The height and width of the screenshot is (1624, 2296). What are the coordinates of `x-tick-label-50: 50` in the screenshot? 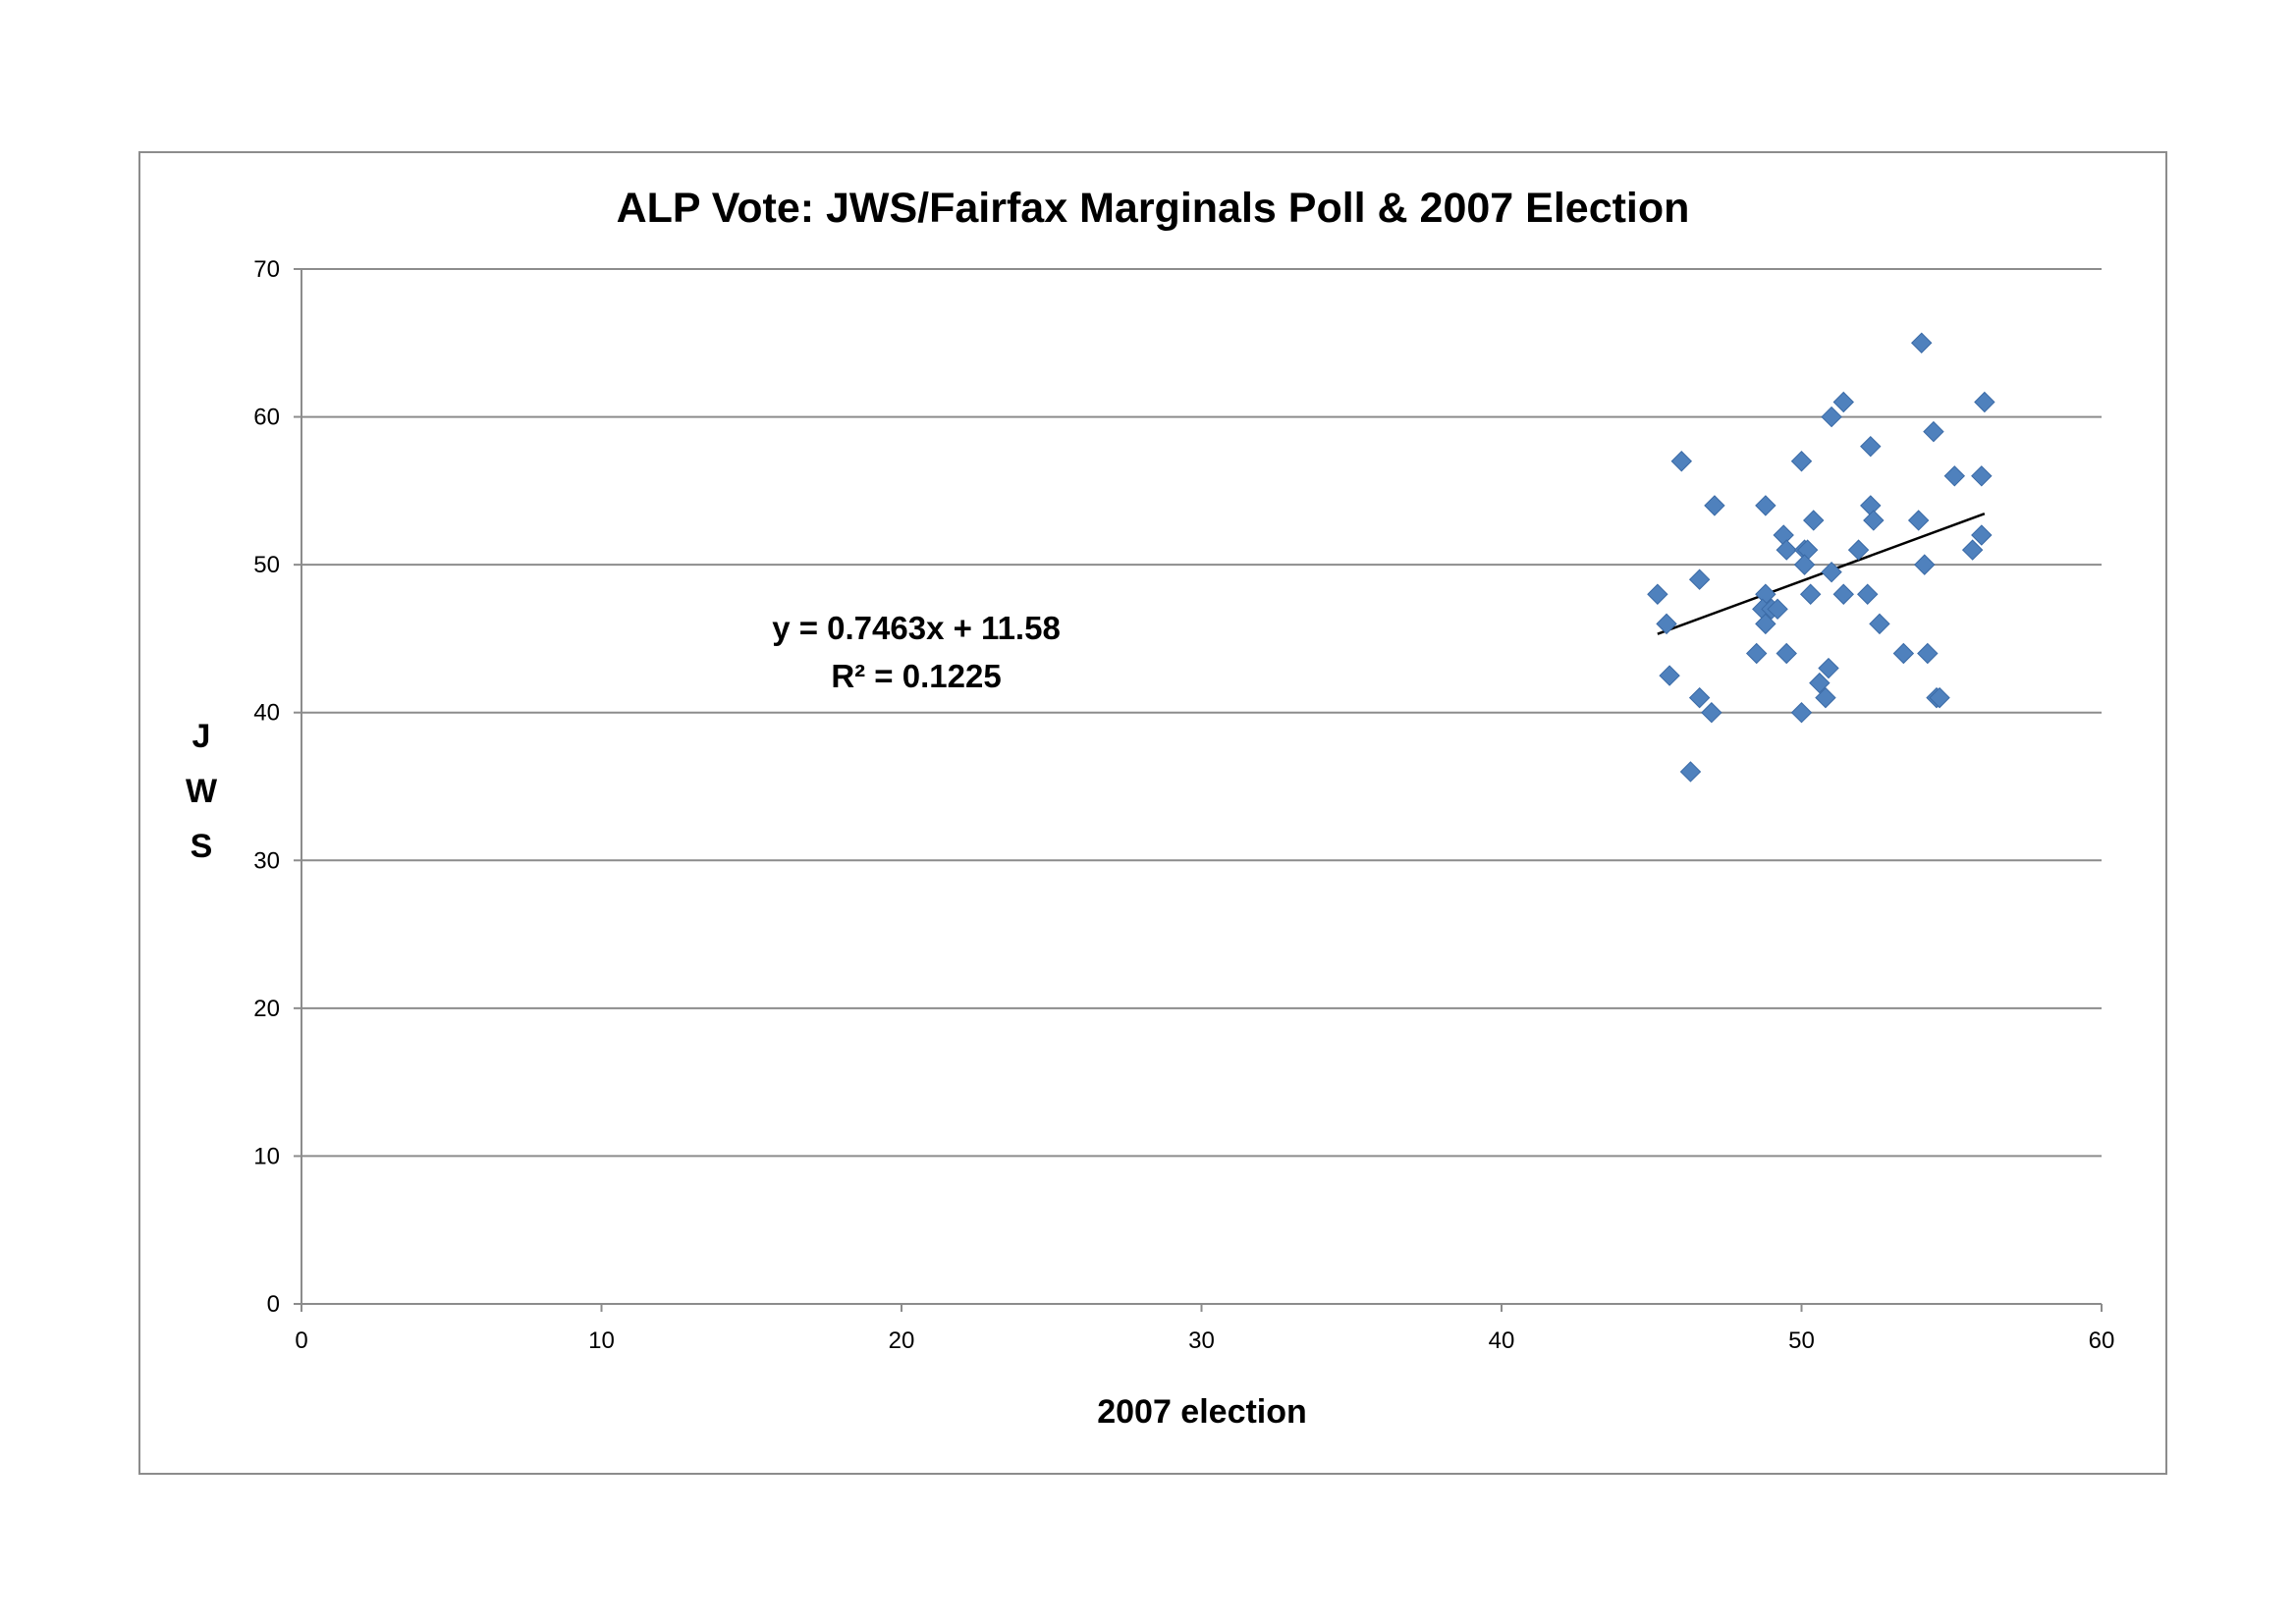 It's located at (1801, 1340).